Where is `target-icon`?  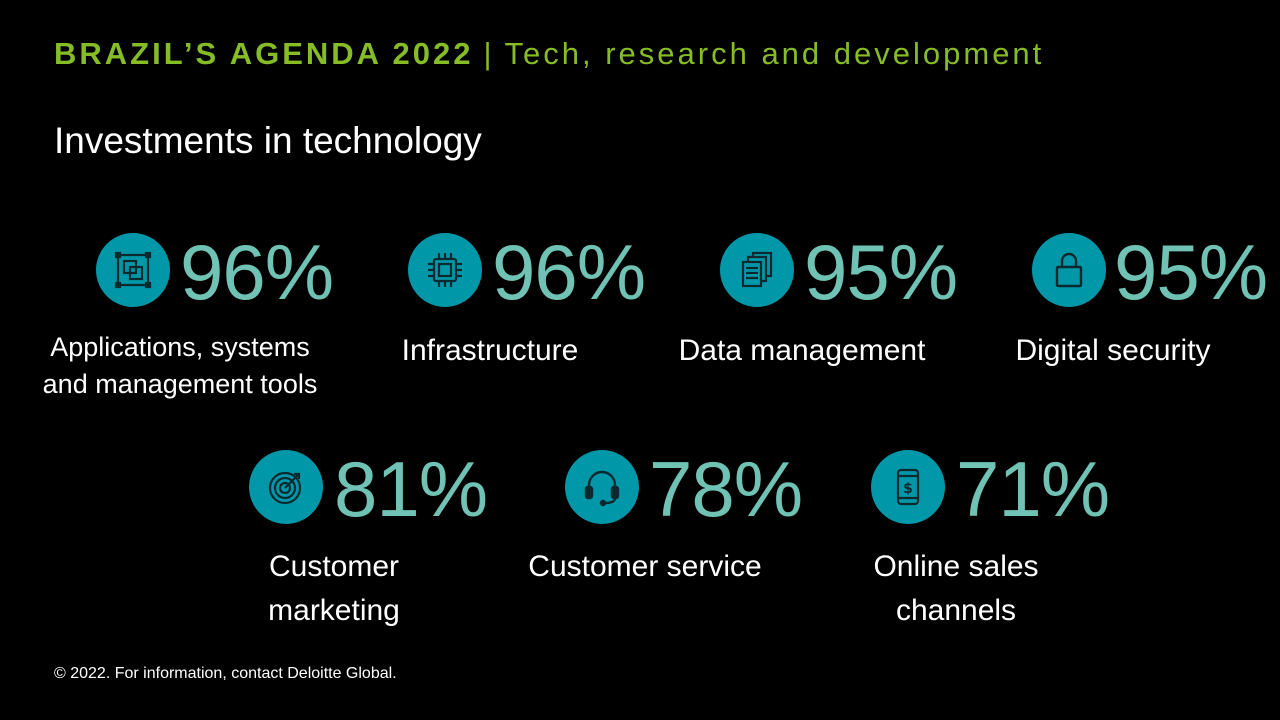
target-icon is located at coordinates (286, 487).